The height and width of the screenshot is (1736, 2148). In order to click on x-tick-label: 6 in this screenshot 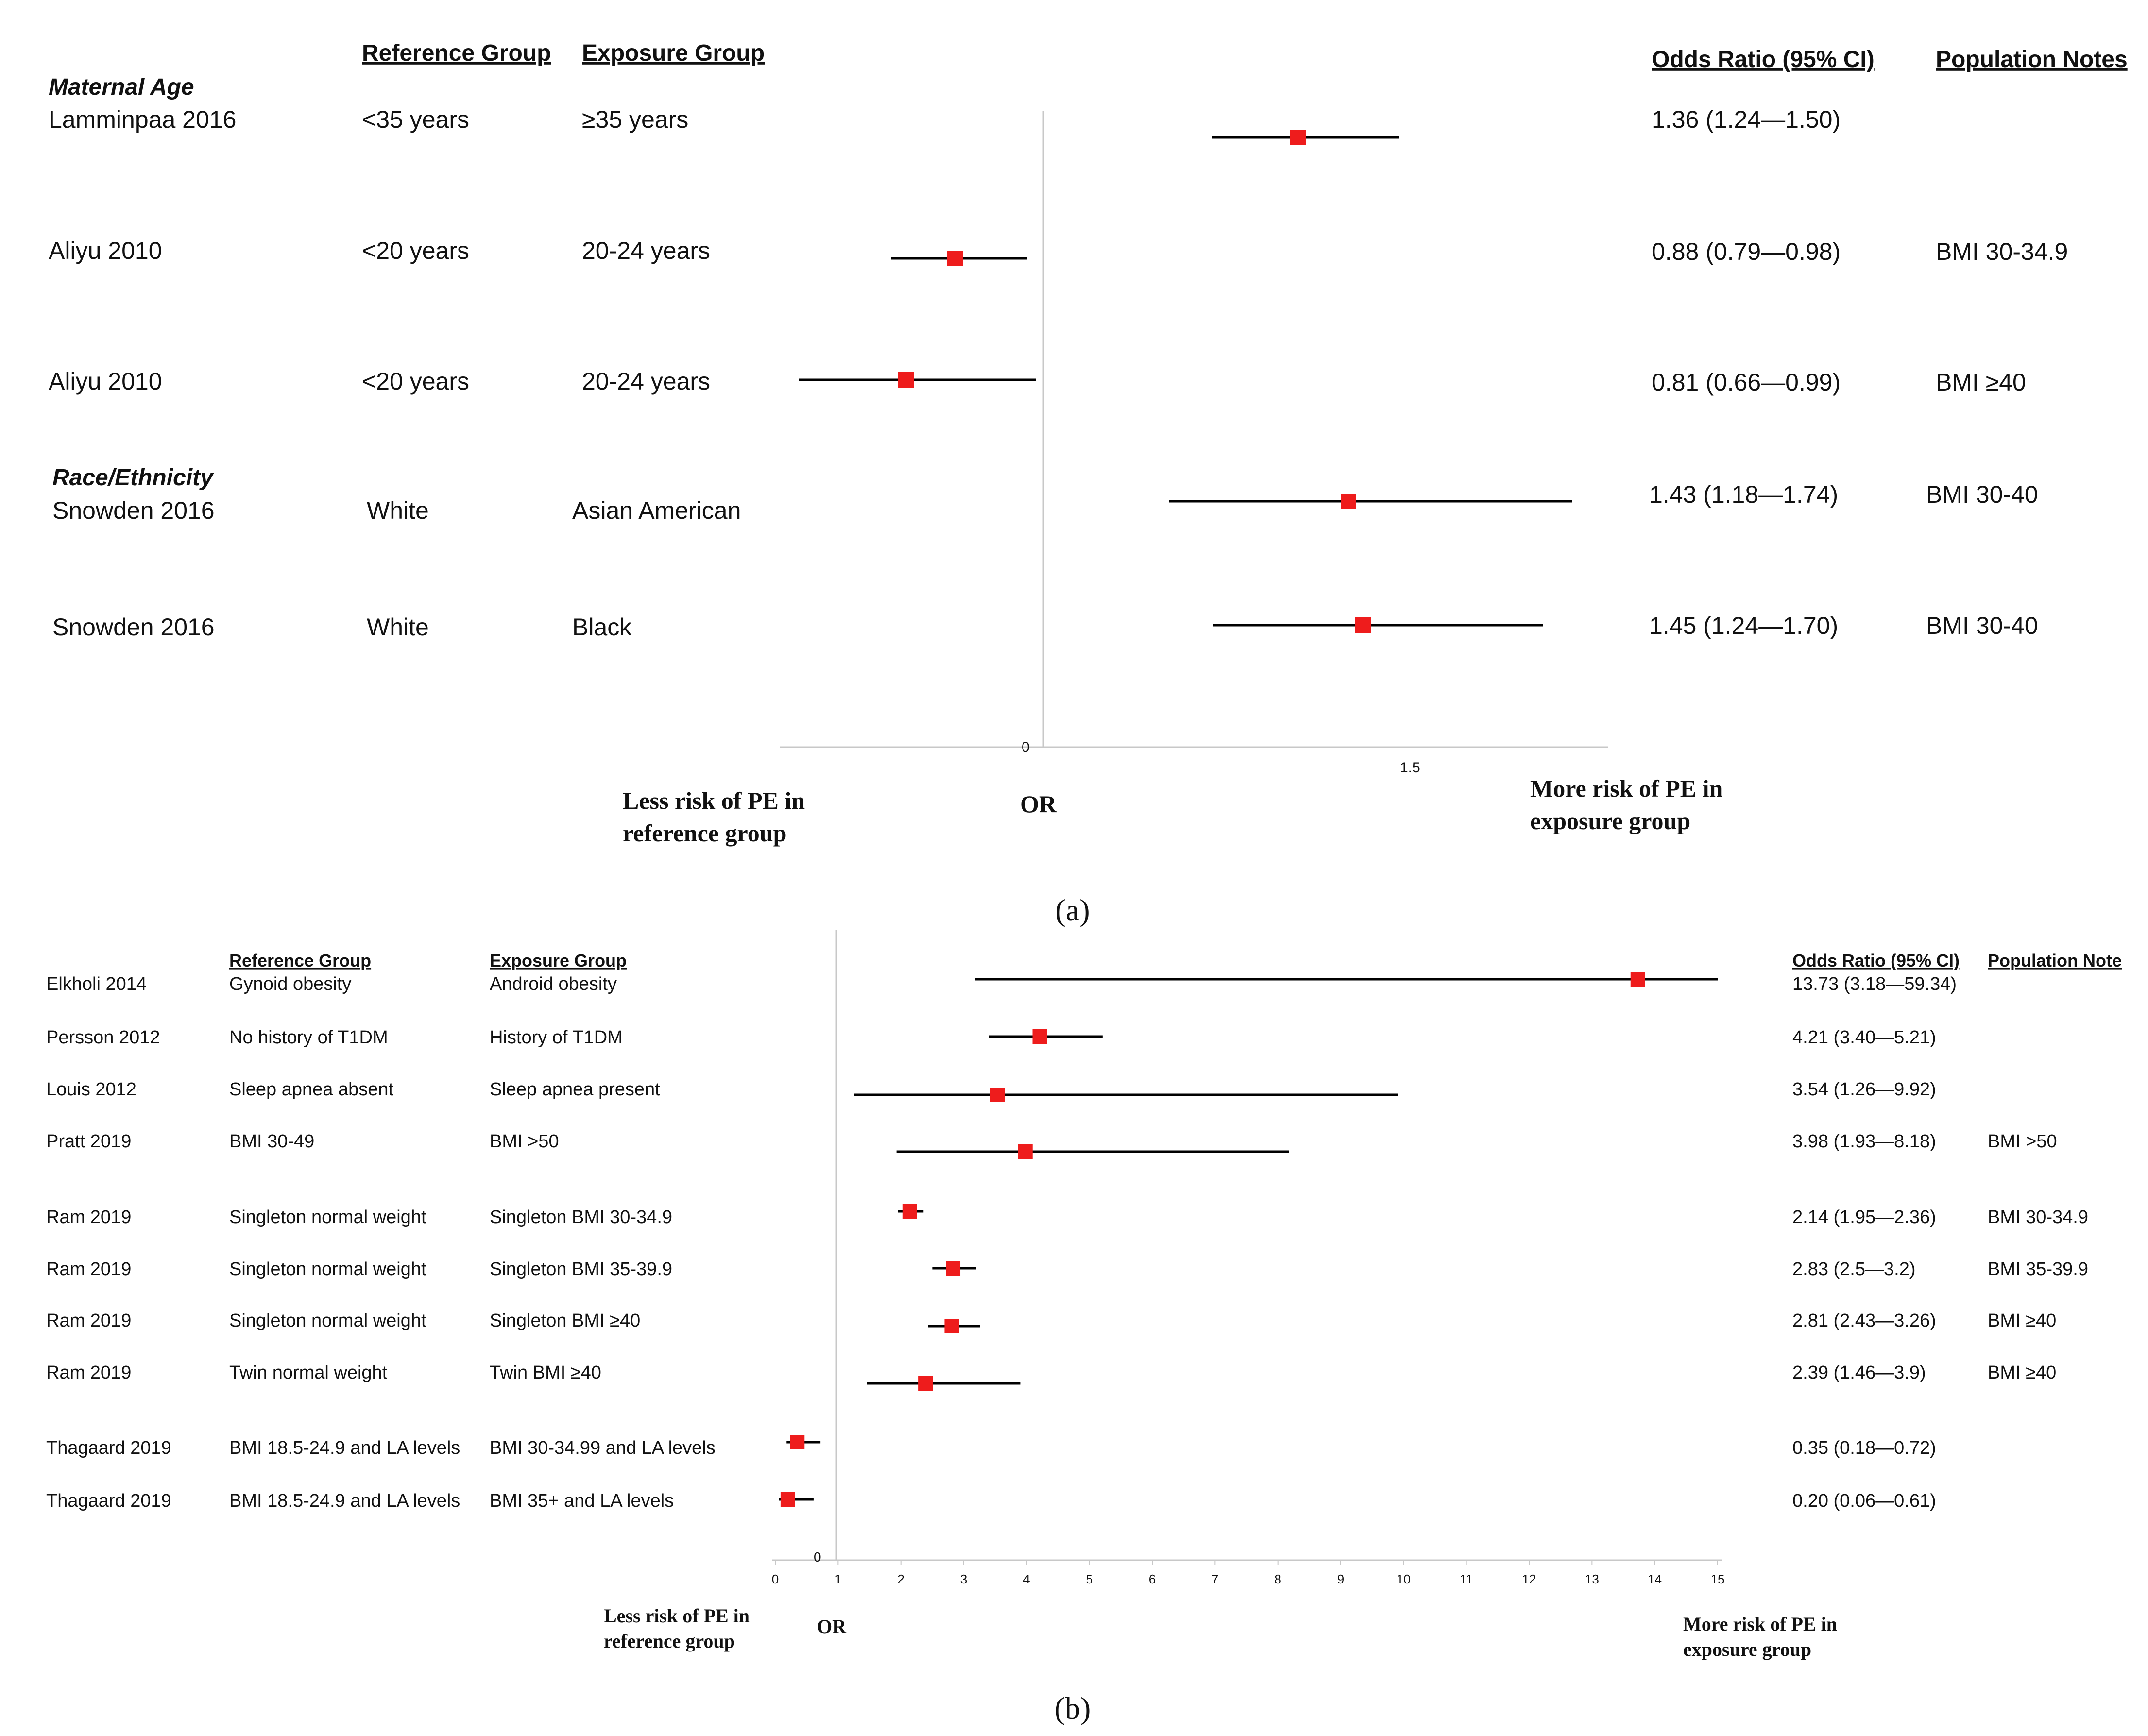, I will do `click(1153, 1579)`.